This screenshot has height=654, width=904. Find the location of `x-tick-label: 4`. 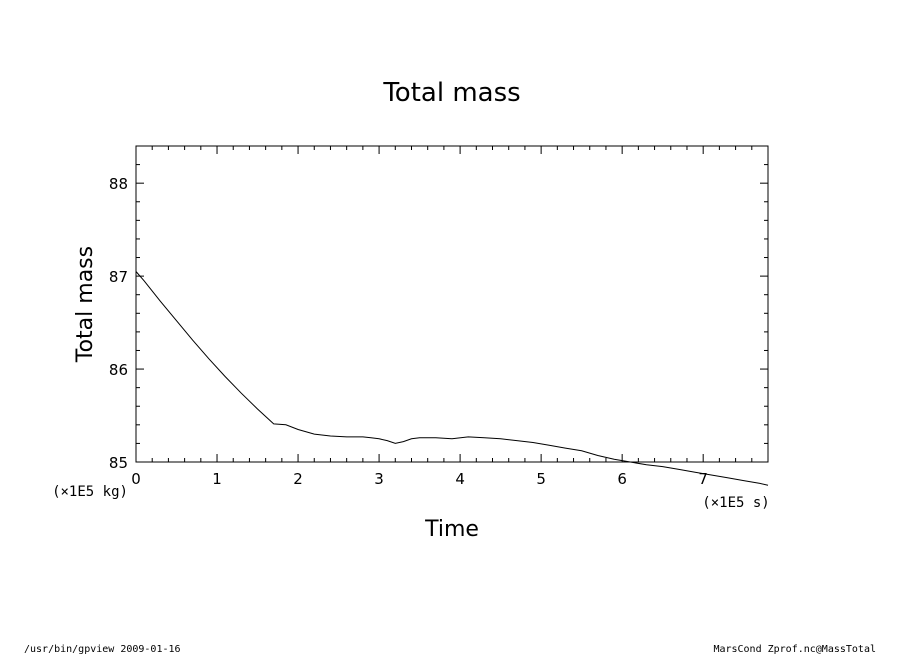

x-tick-label: 4 is located at coordinates (460, 479).